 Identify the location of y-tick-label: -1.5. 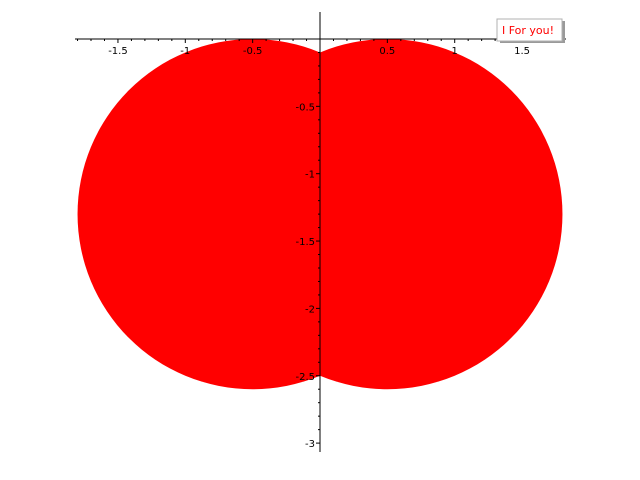
(305, 242).